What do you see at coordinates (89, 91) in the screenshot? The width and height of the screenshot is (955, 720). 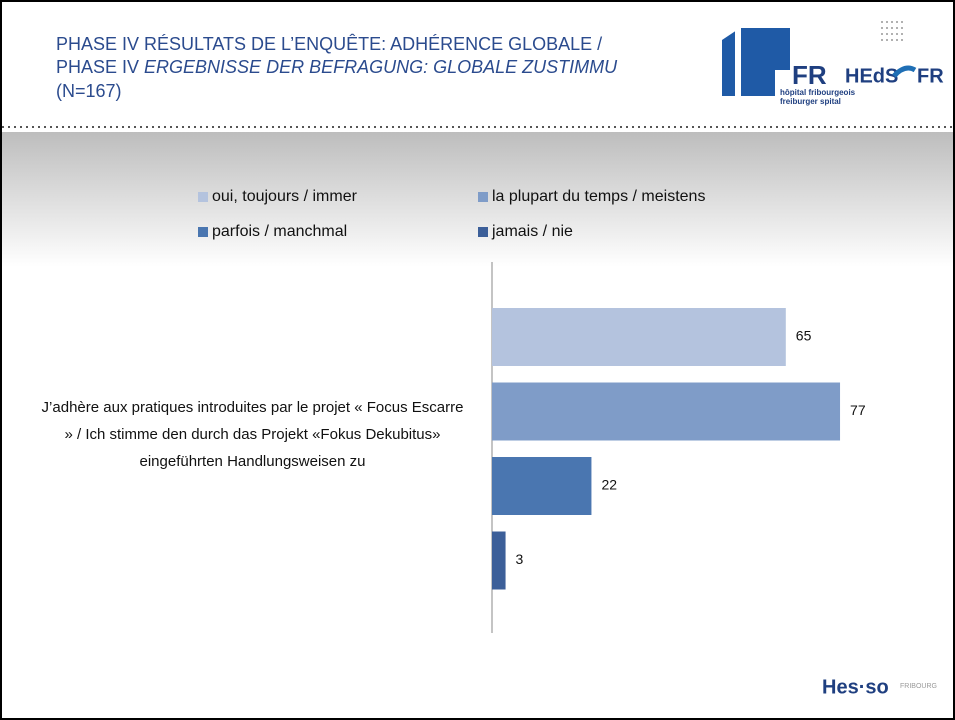 I see `title: (N=167)` at bounding box center [89, 91].